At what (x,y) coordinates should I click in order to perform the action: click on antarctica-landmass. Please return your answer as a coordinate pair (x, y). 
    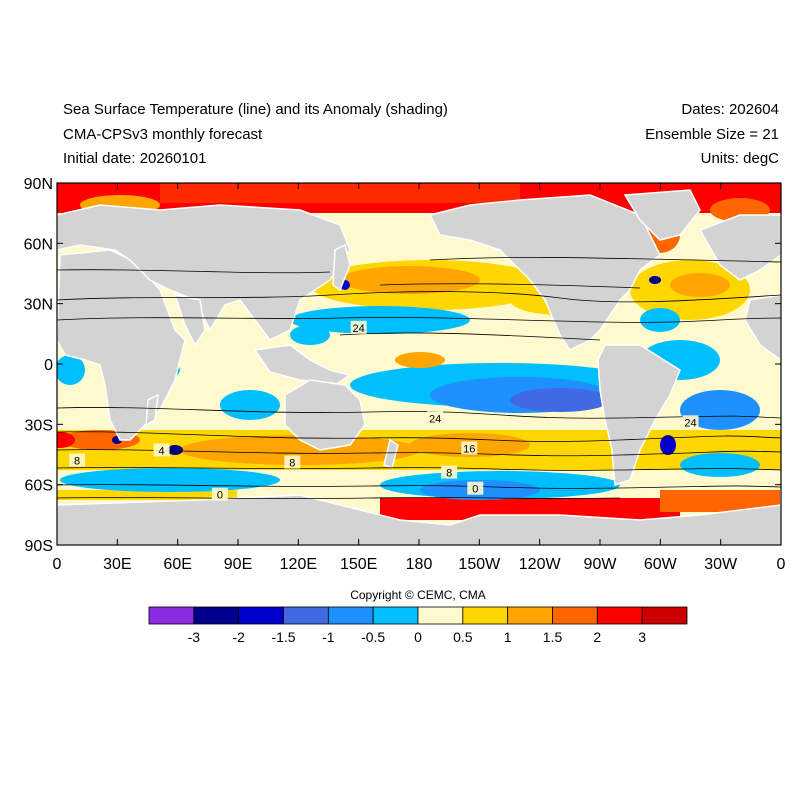
    Looking at the image, I should click on (419, 519).